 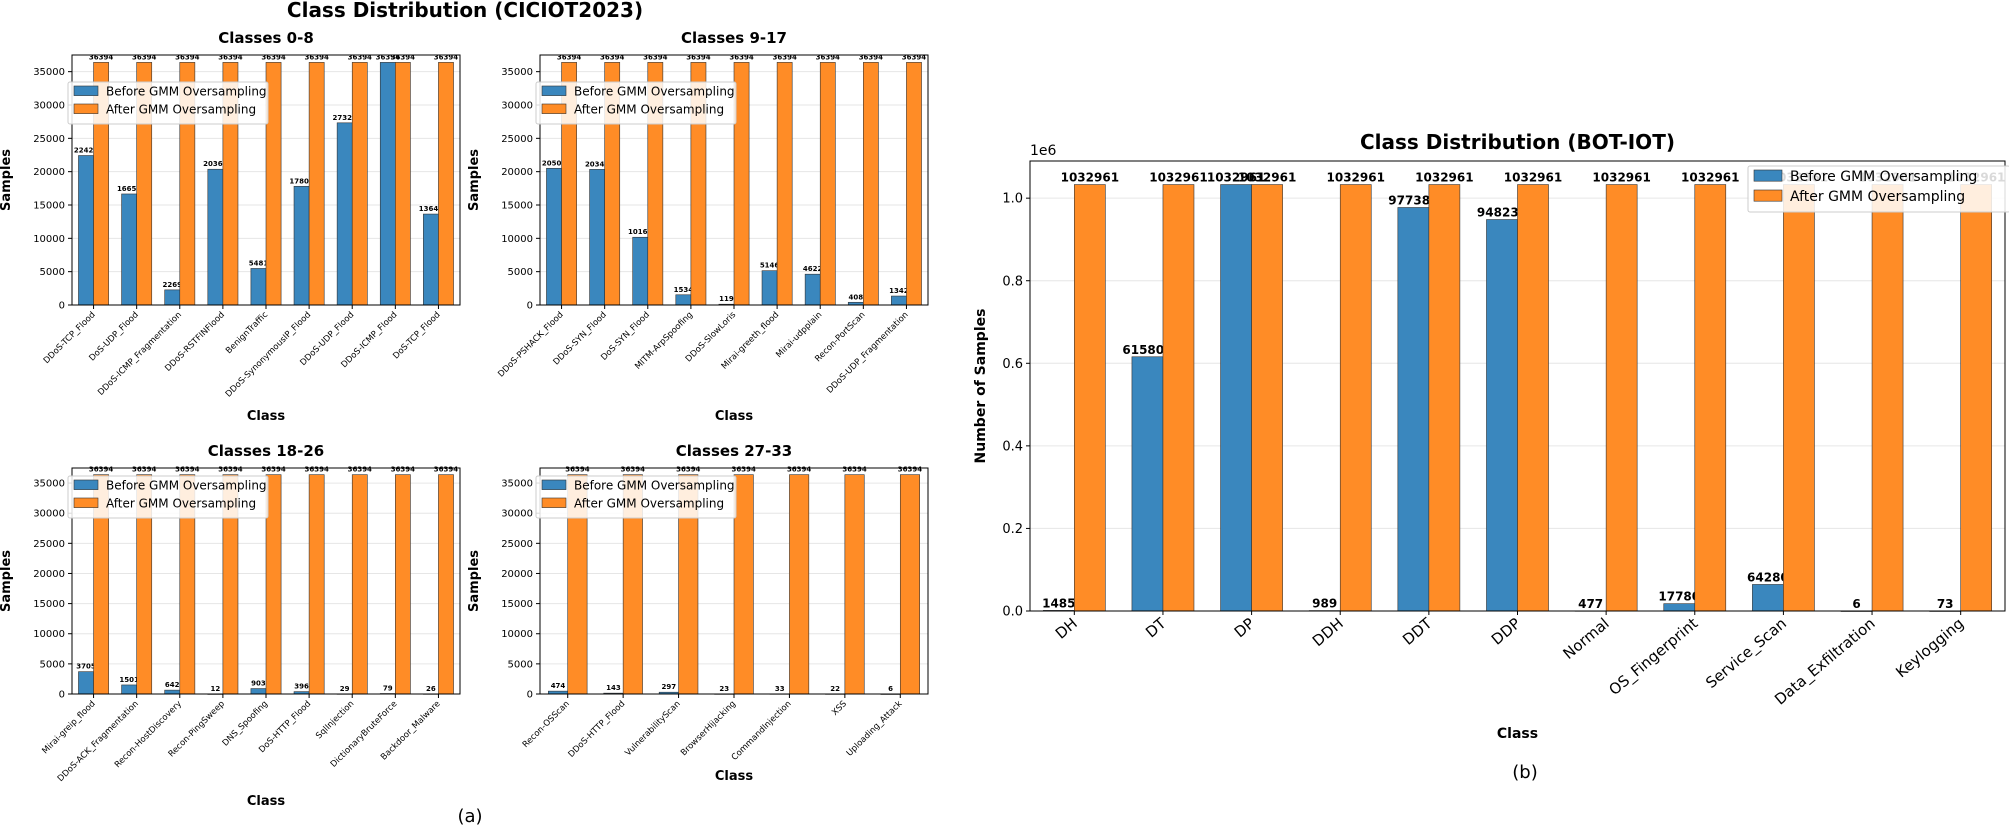 What do you see at coordinates (266, 451) in the screenshot?
I see `chart-title: Classes 18-26` at bounding box center [266, 451].